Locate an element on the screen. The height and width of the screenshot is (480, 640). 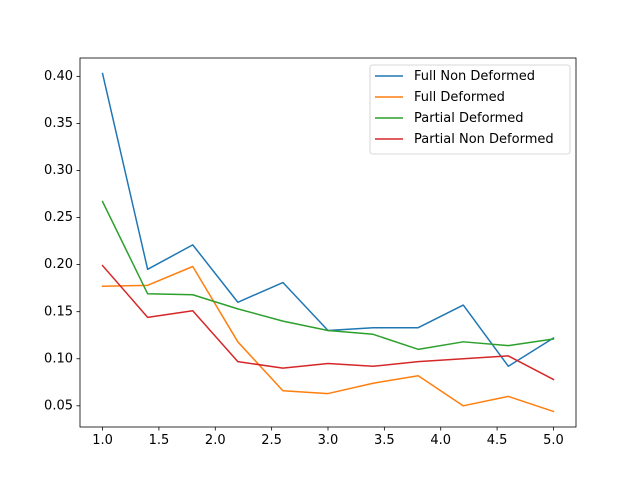
x-tick-label: 1.5 is located at coordinates (159, 440).